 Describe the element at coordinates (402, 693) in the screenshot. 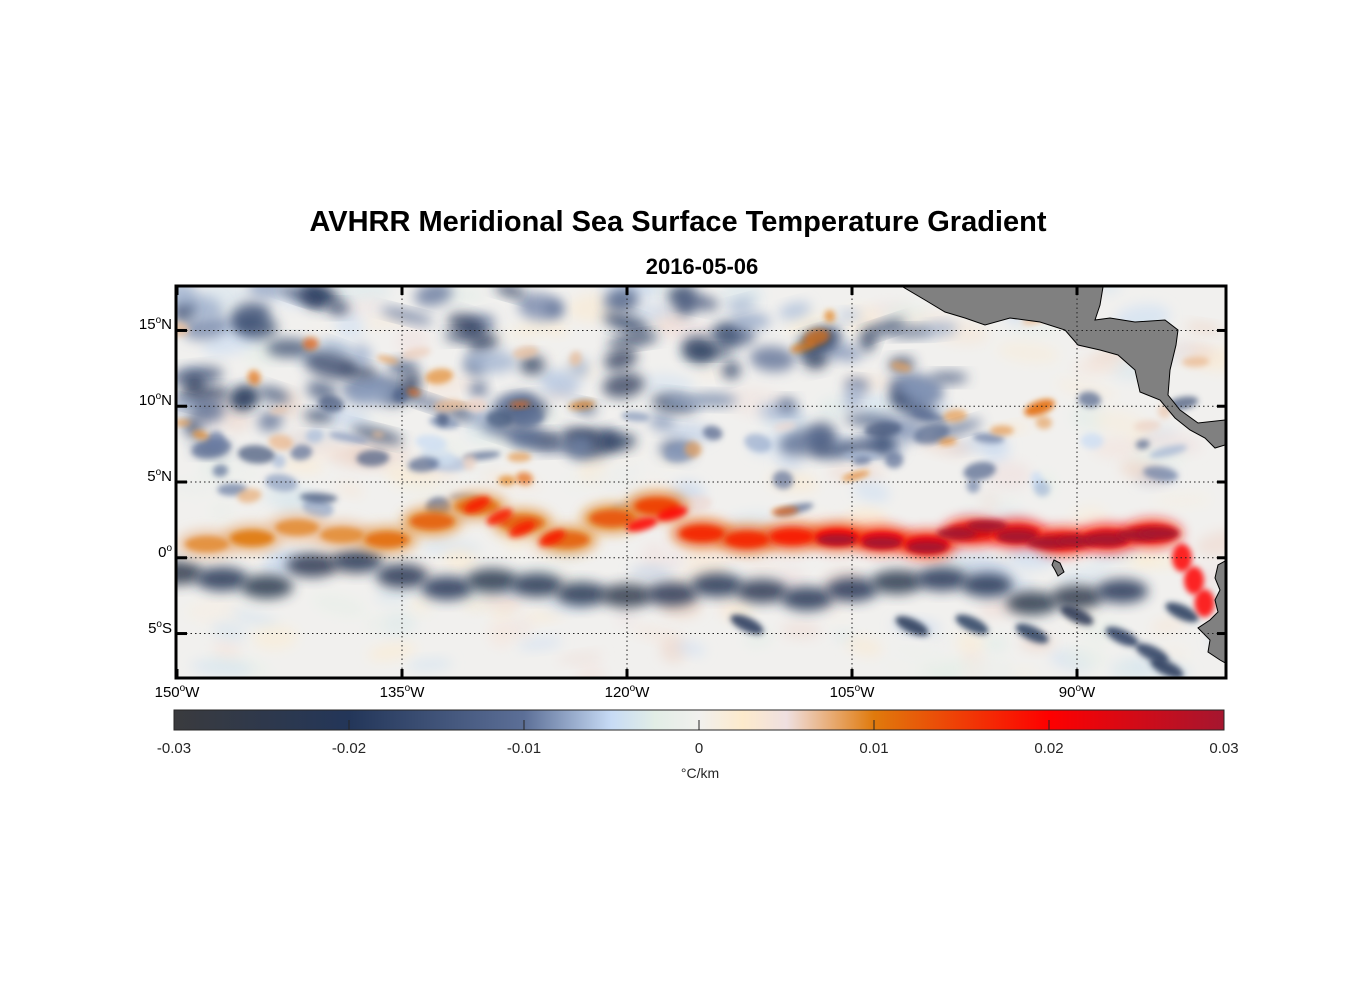

I see `x-tick-label: 135oW` at that location.